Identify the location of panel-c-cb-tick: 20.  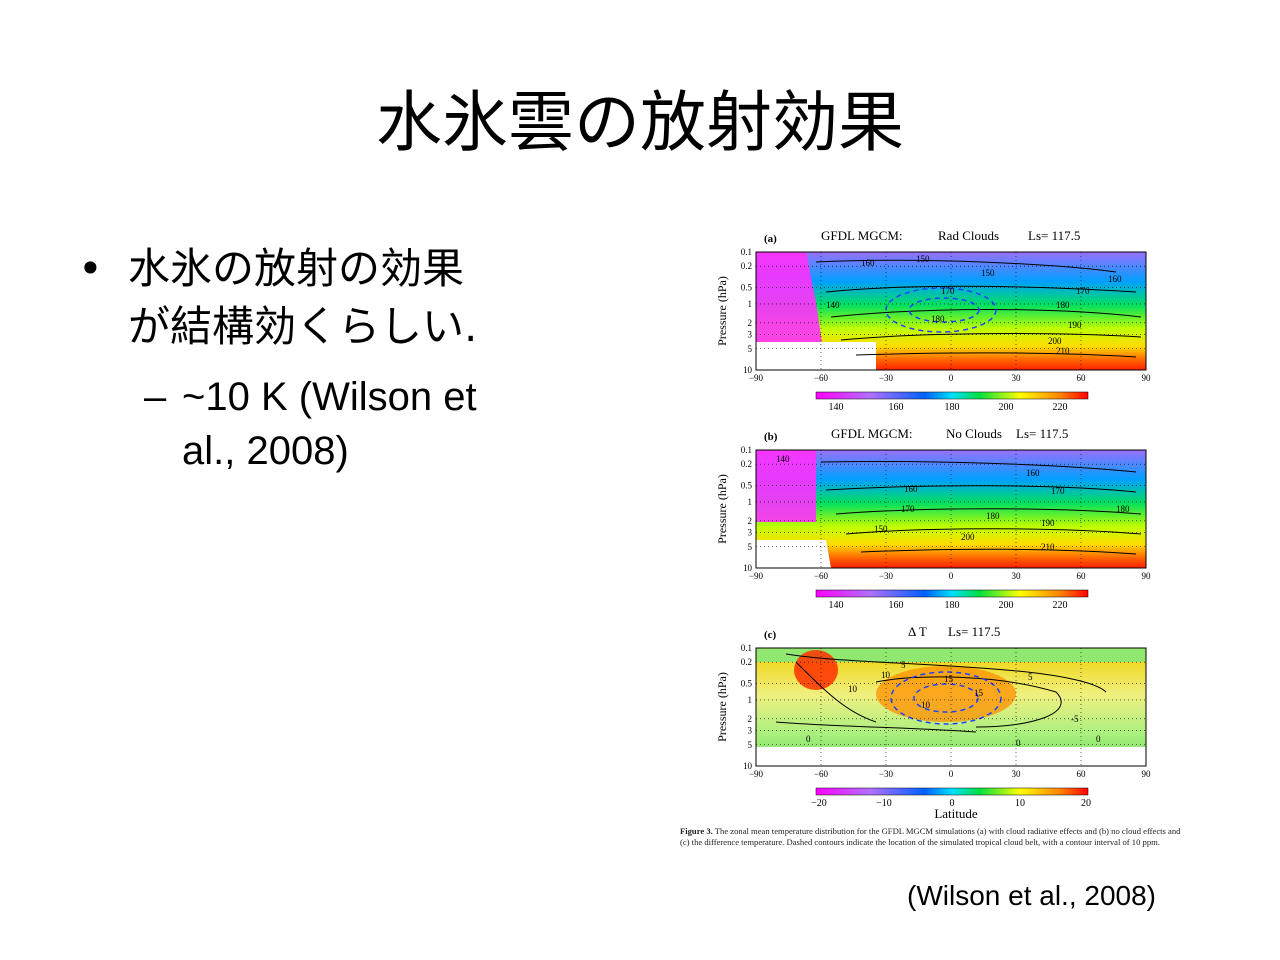
(1086, 803).